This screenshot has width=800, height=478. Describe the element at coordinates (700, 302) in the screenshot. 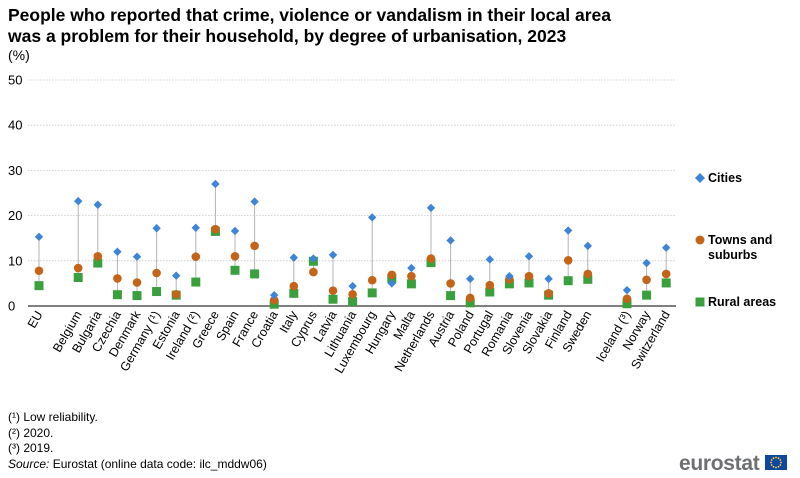

I see `square-icon` at that location.